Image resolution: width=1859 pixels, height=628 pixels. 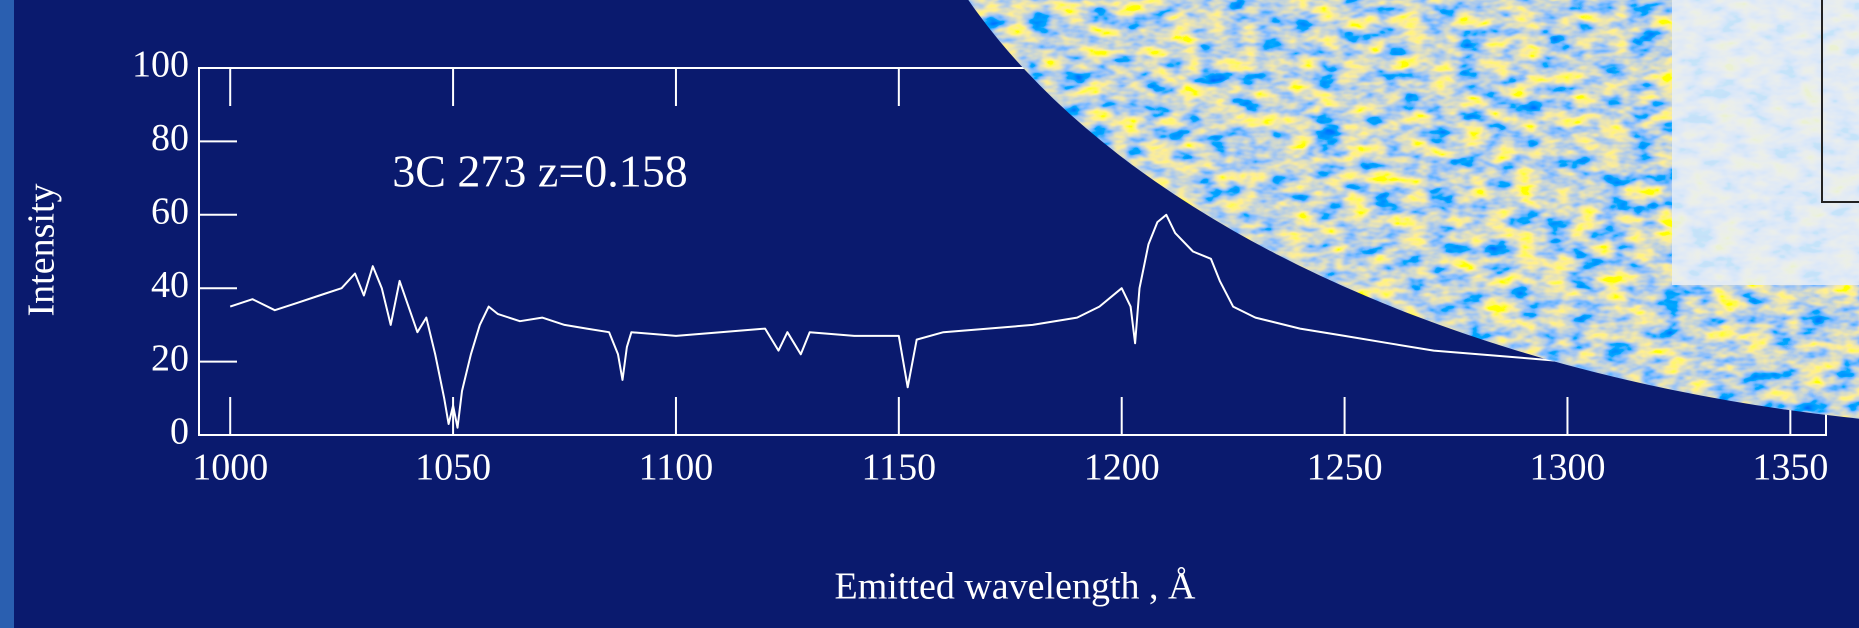 What do you see at coordinates (179, 432) in the screenshot?
I see `y-tick-label: 0` at bounding box center [179, 432].